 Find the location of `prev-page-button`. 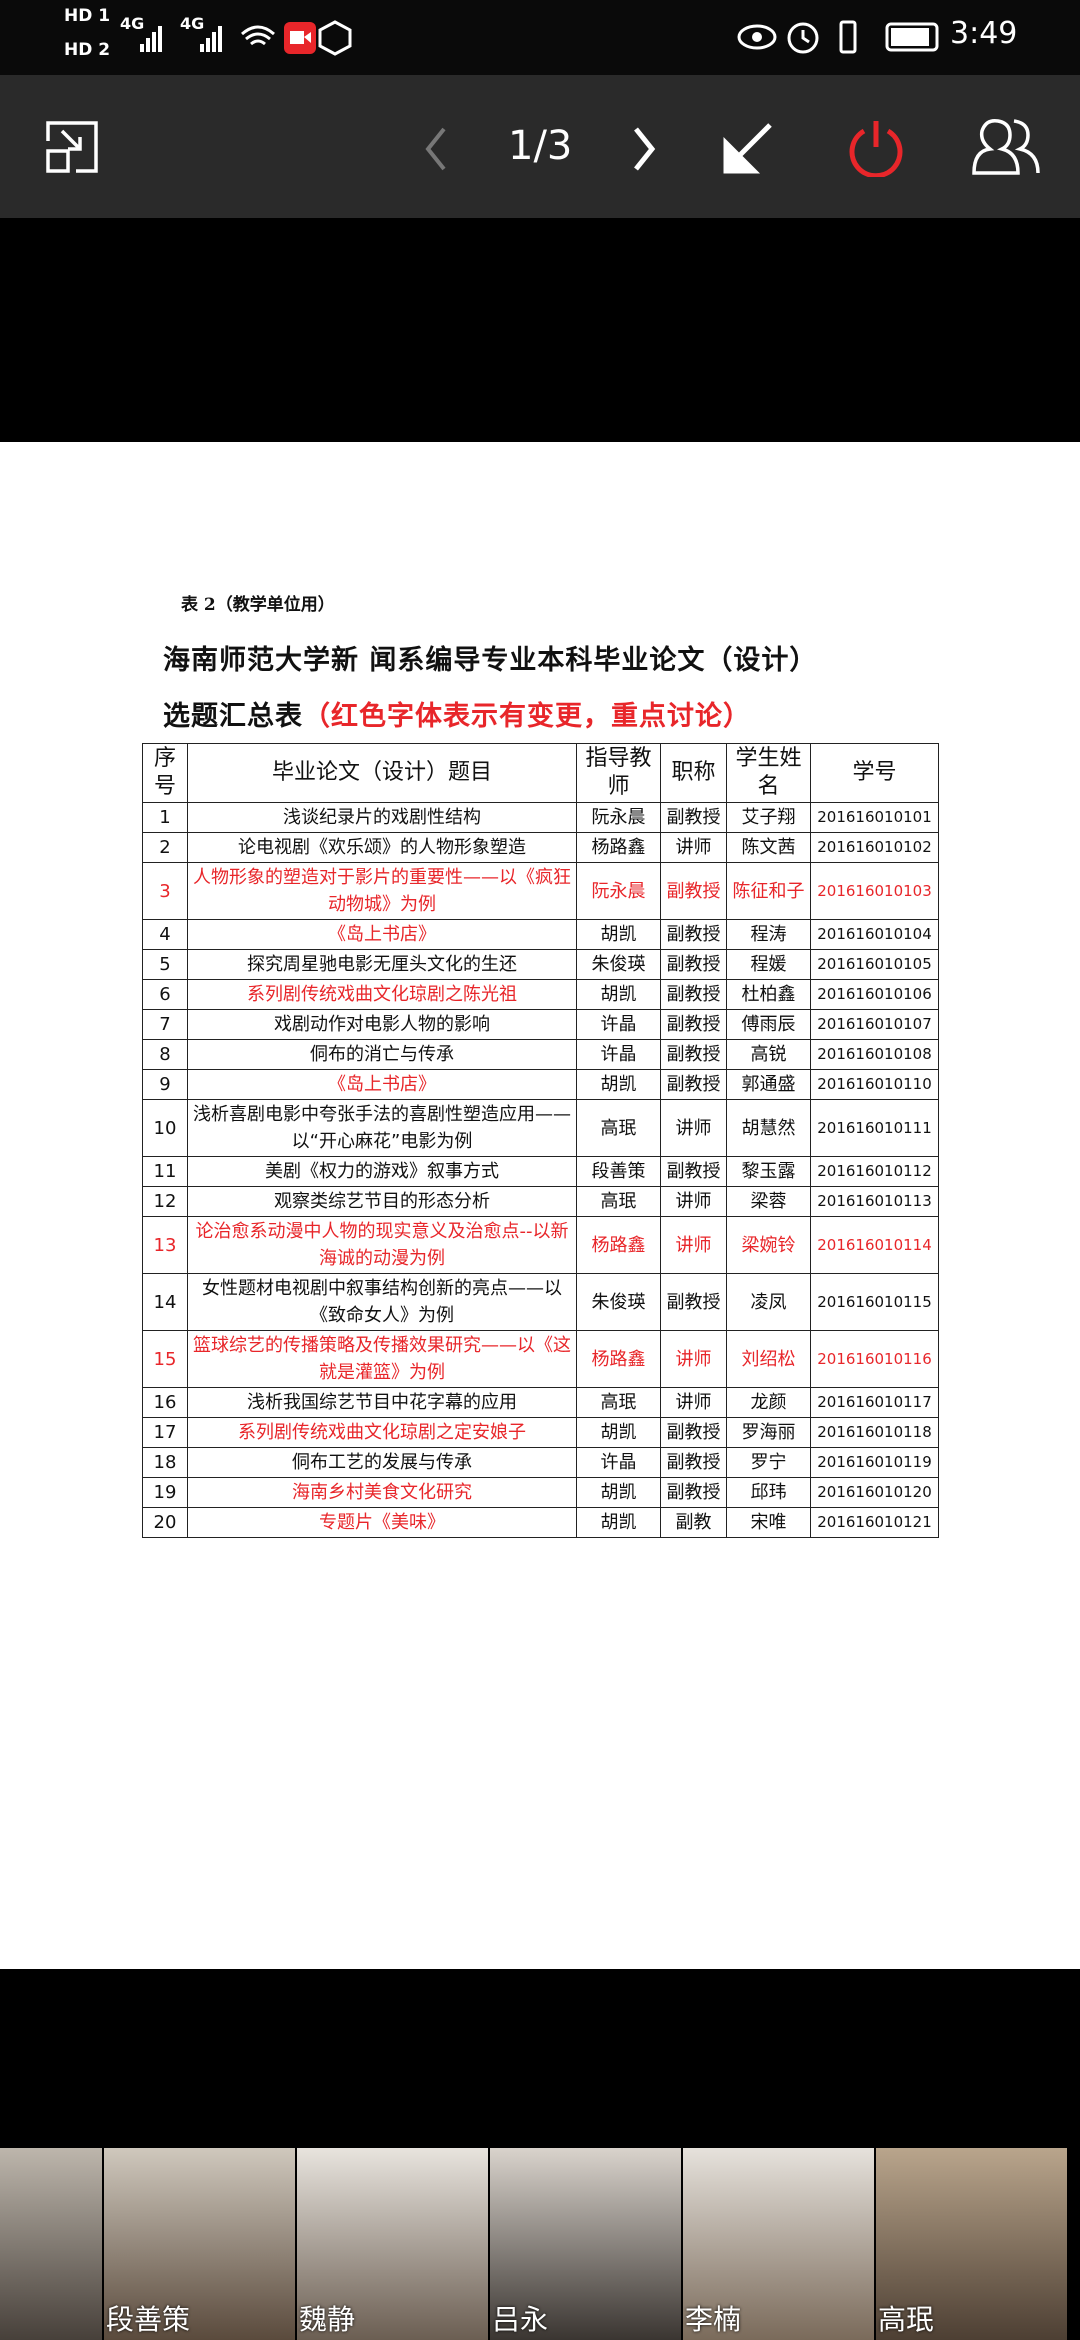

prev-page-button is located at coordinates (436, 149).